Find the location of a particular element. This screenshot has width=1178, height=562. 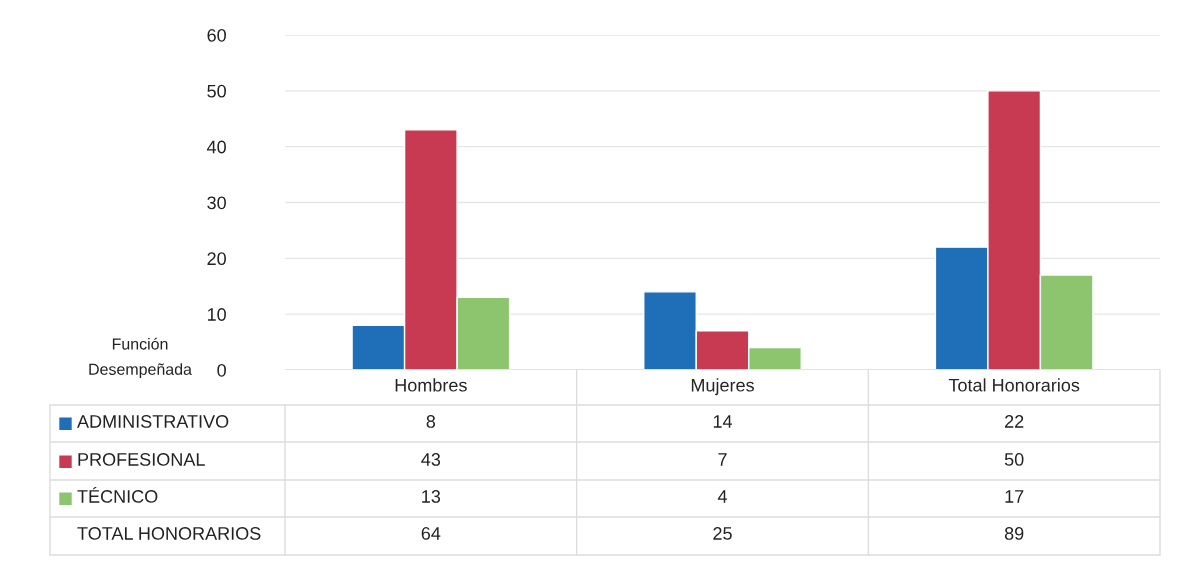

x-tick-label: Mujeres is located at coordinates (722, 387).